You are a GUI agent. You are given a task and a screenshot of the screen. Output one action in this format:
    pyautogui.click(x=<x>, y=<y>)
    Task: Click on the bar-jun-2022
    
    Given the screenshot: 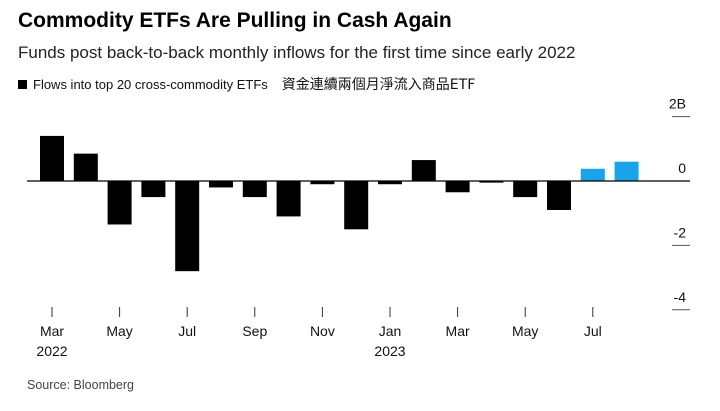 What is the action you would take?
    pyautogui.click(x=153, y=189)
    